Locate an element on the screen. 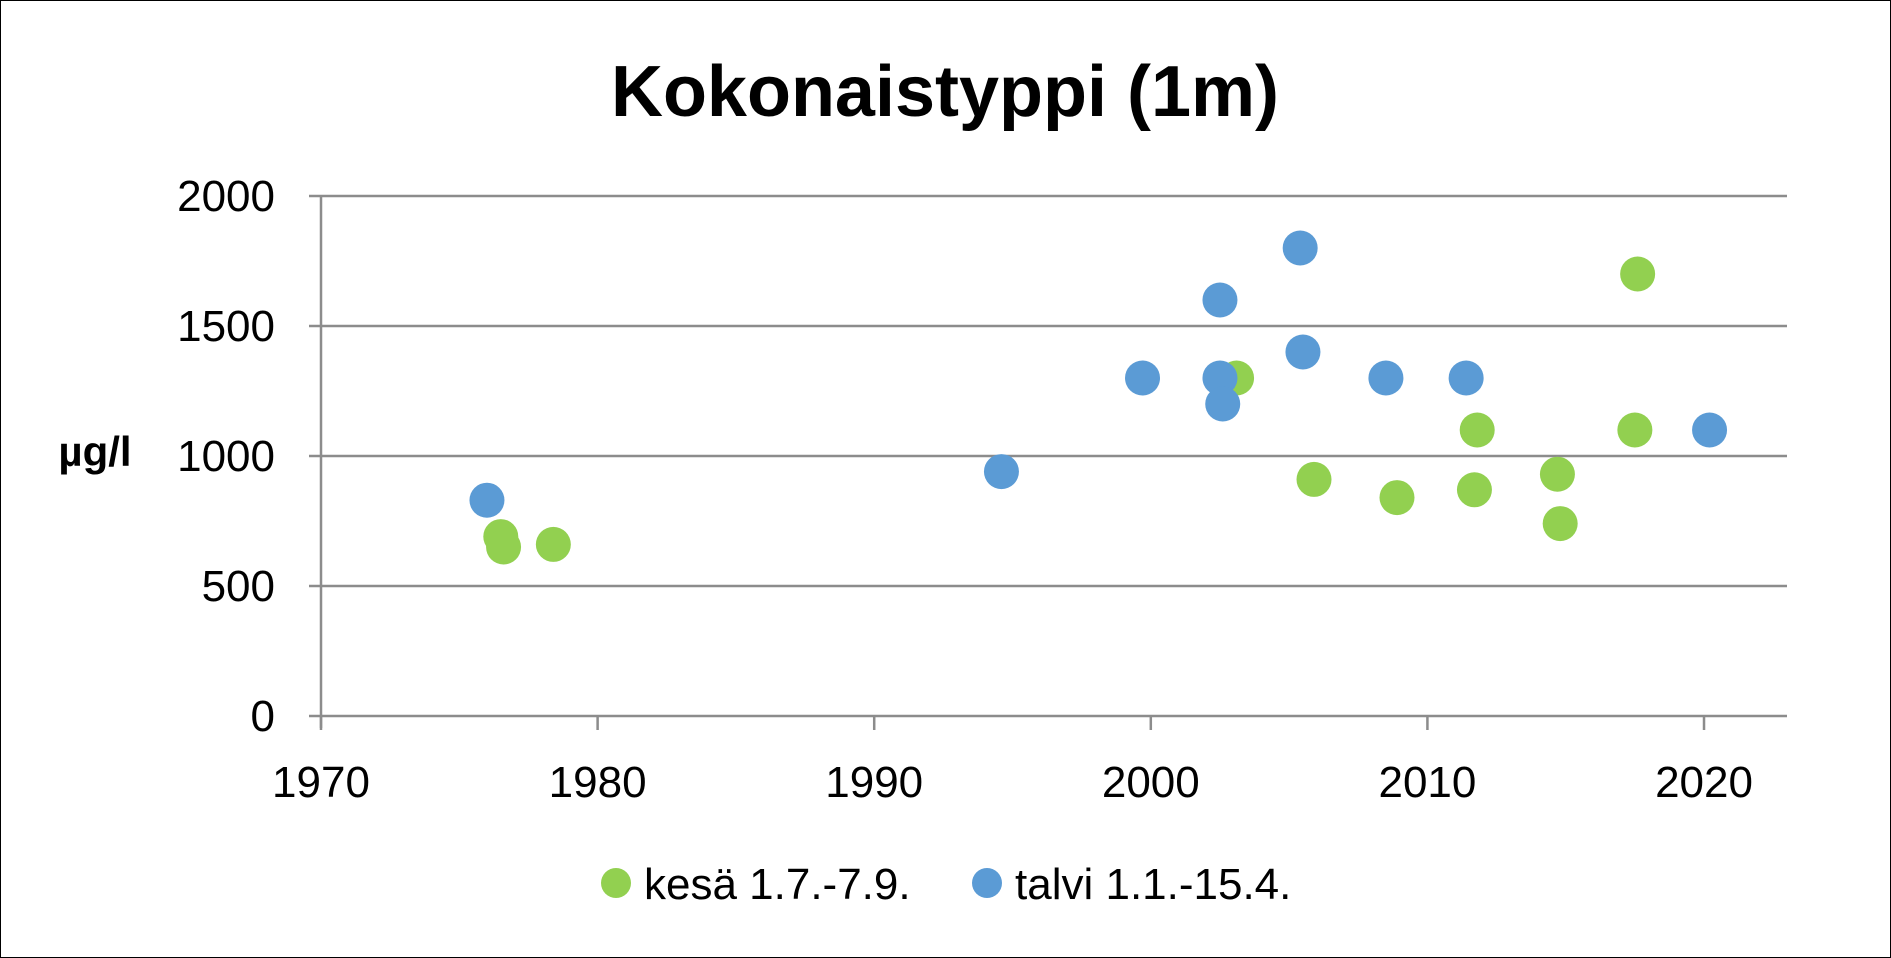 The image size is (1891, 958). x-tick-label: 2020 is located at coordinates (1704, 782).